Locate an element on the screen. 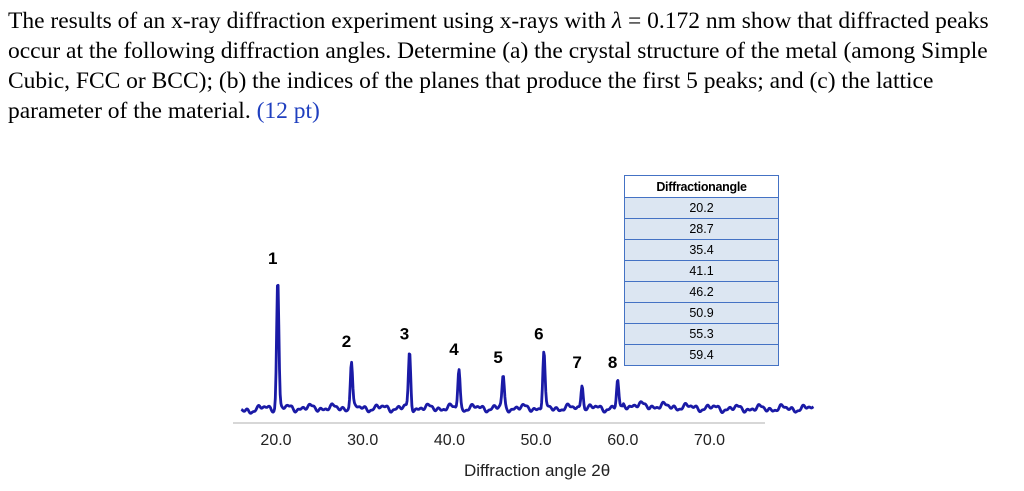  table-cell: 55.3 is located at coordinates (701, 334).